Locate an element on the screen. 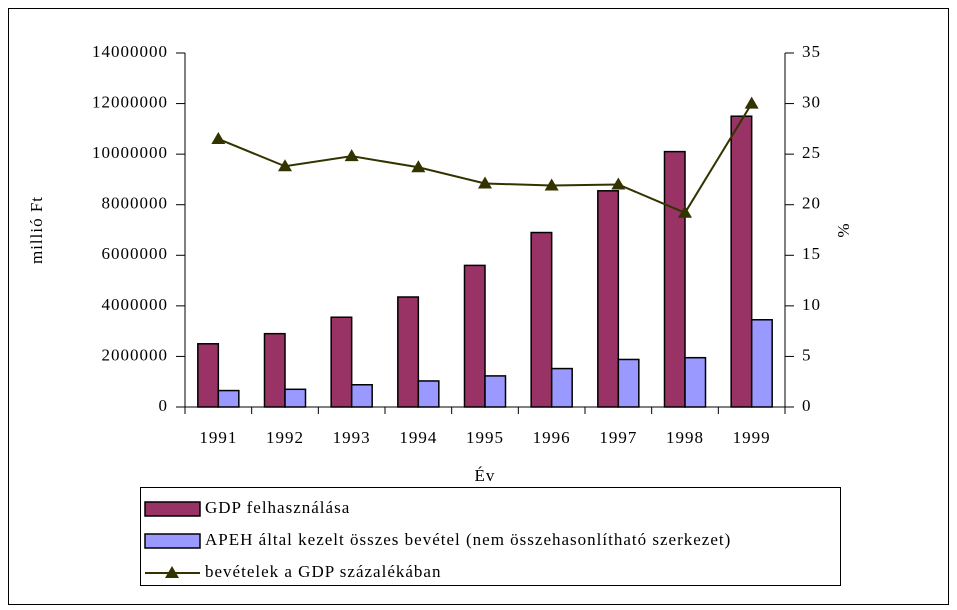 The width and height of the screenshot is (957, 610). y-tick-label: 8000000 is located at coordinates (135, 203).